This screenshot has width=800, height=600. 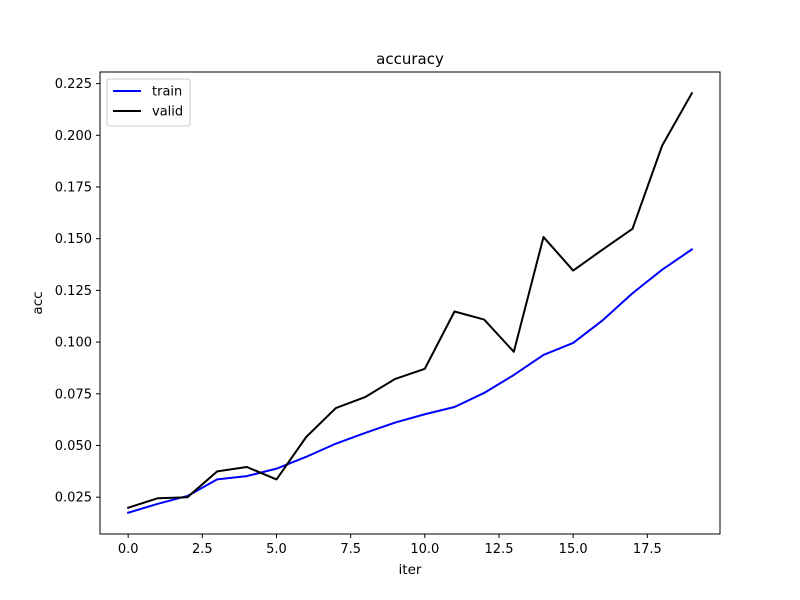 I want to click on x-tick-label: 7.5, so click(x=350, y=549).